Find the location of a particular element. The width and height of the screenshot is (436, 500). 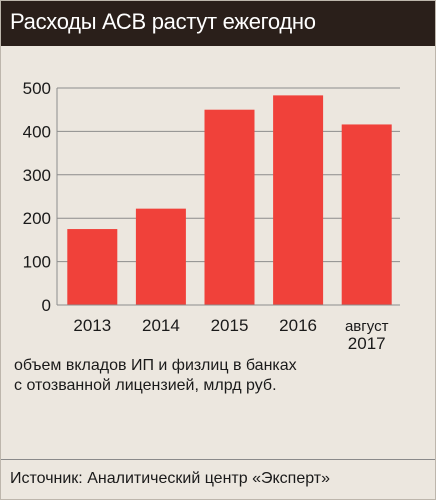

y-tick-label: 0 is located at coordinates (46, 305).